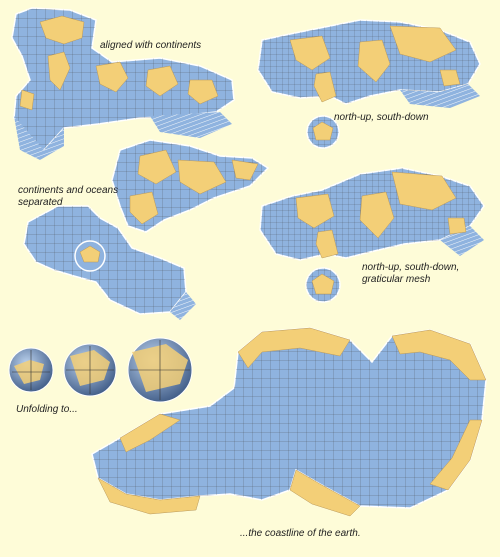 This screenshot has width=500, height=557. I want to click on caption-coastline: ...the coastline of the earth., so click(300, 533).